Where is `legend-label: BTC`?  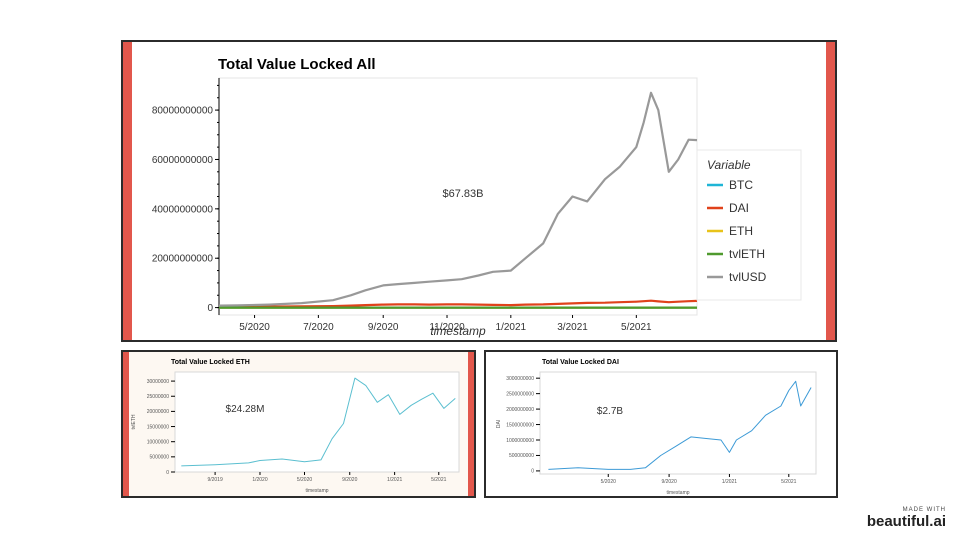 legend-label: BTC is located at coordinates (741, 185).